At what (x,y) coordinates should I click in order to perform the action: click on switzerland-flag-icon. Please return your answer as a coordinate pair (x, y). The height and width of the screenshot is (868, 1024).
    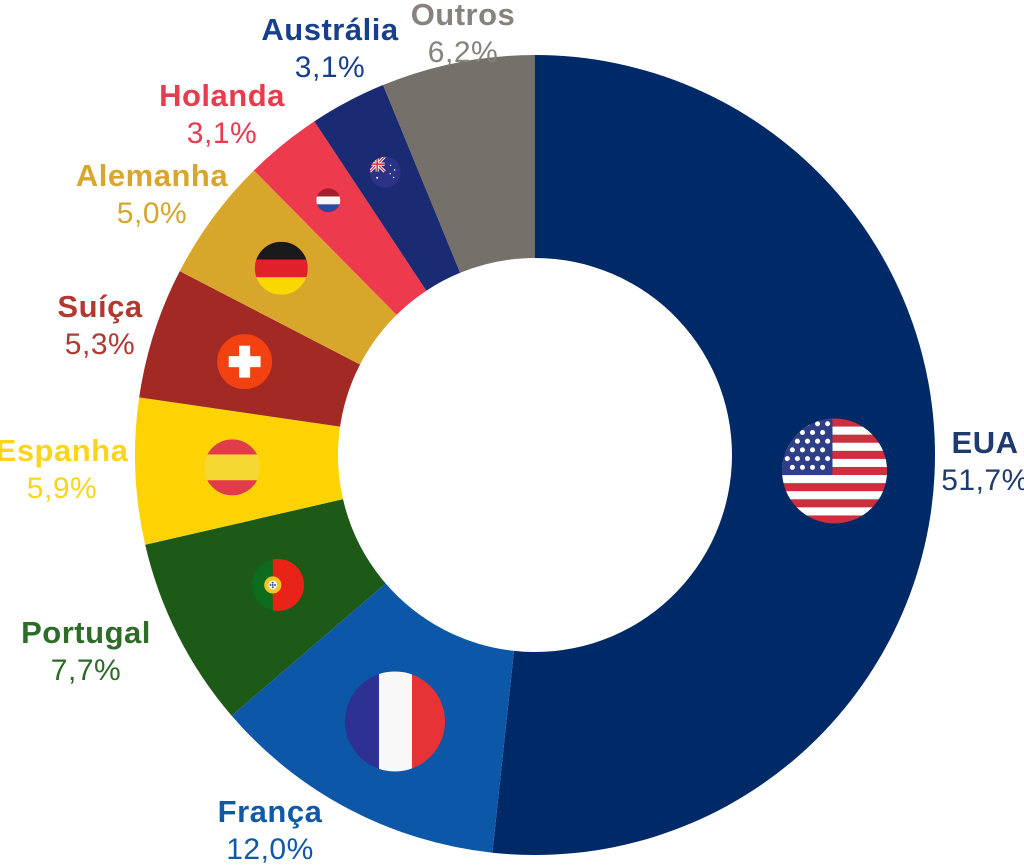
    Looking at the image, I should click on (245, 362).